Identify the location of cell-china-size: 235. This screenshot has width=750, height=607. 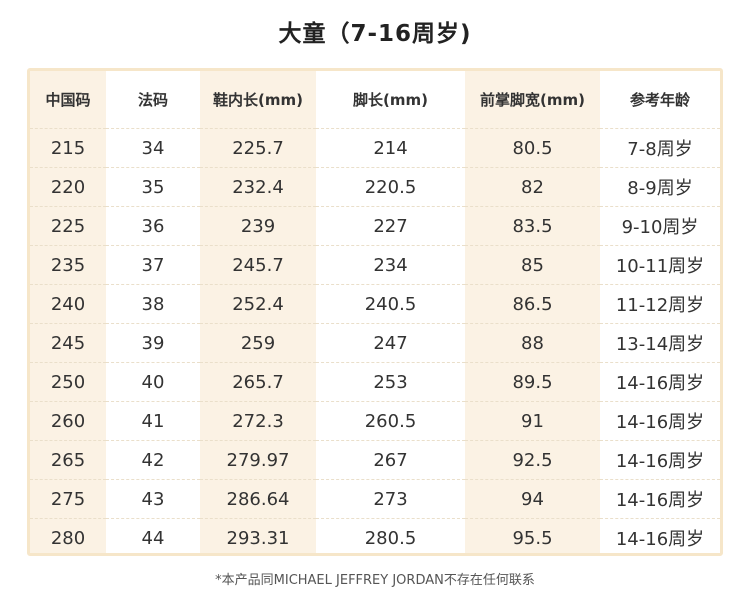
(68, 265).